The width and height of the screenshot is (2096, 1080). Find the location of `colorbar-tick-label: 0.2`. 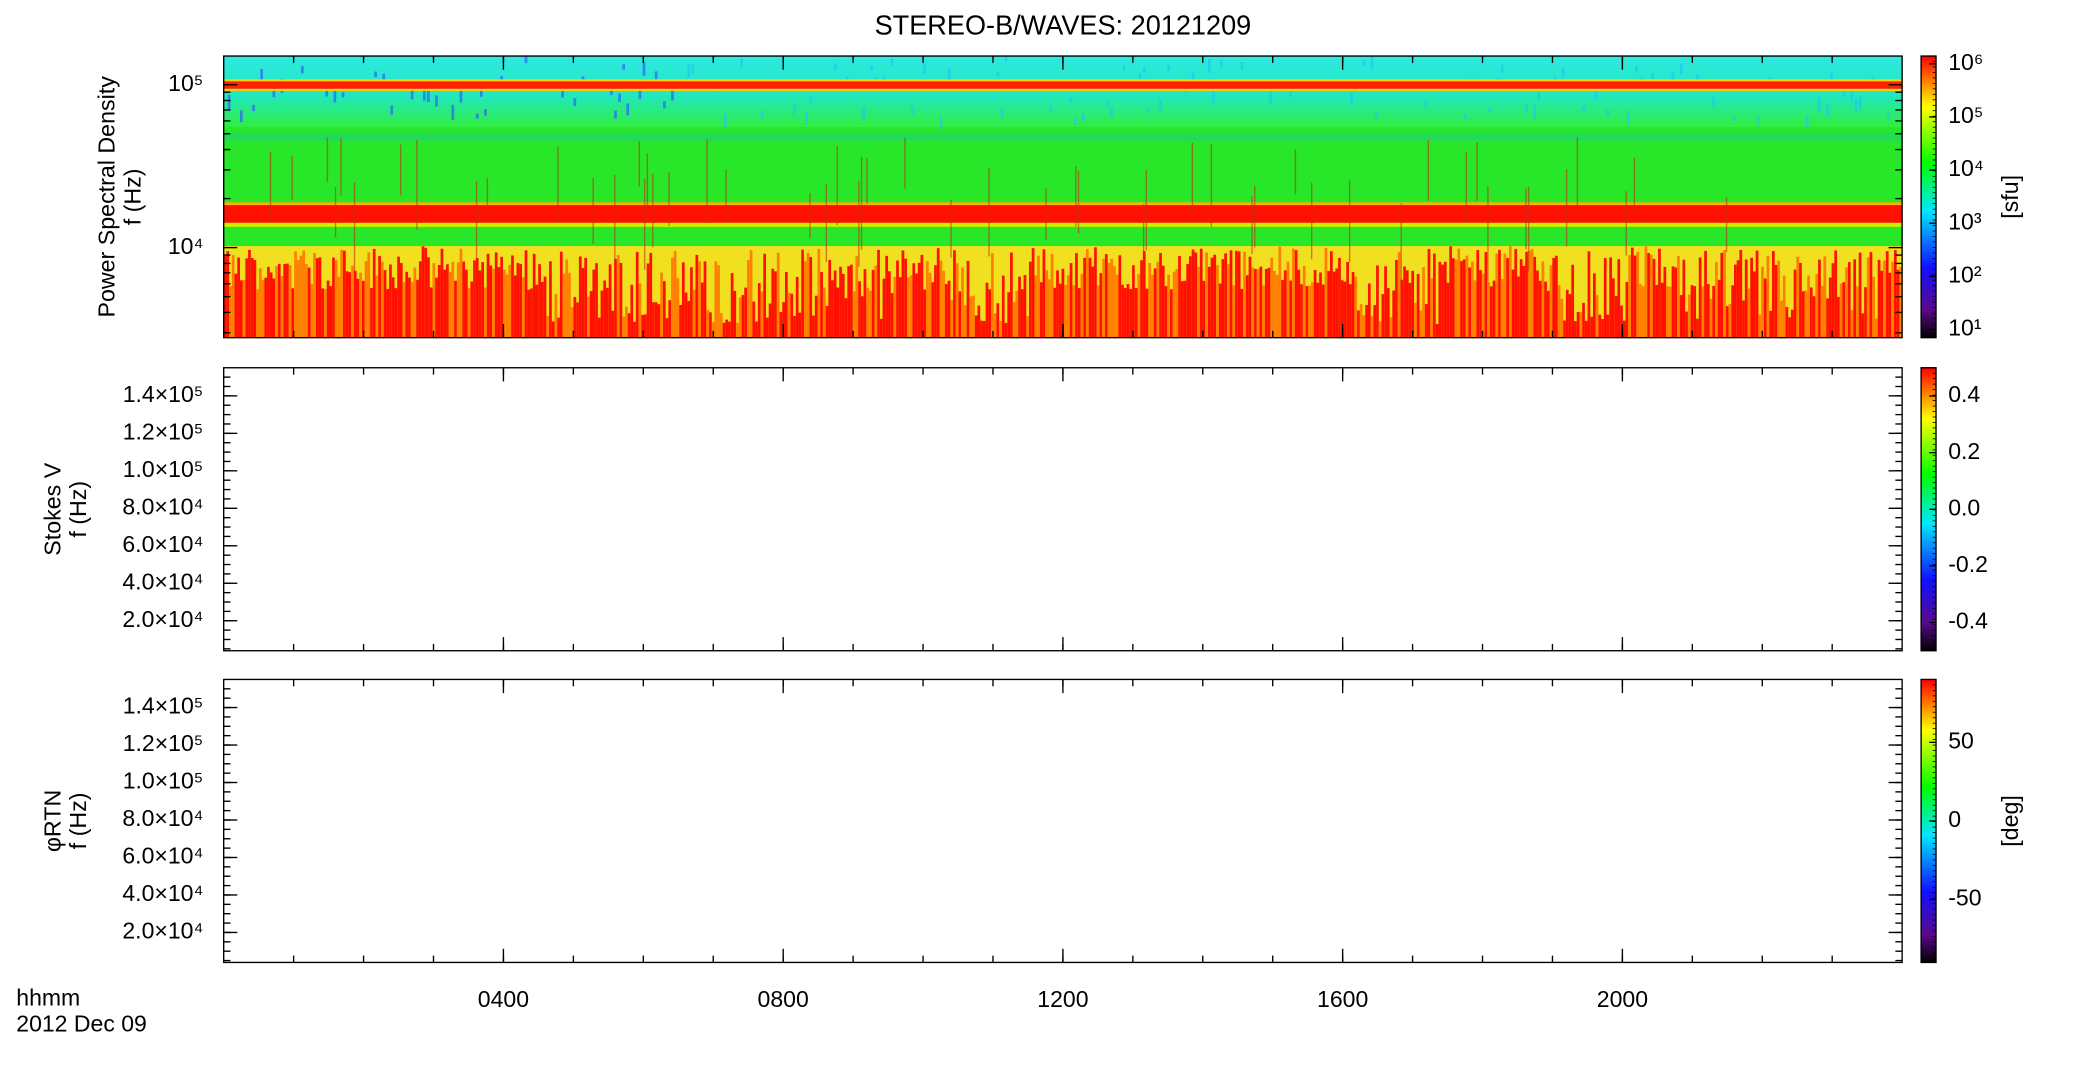

colorbar-tick-label: 0.2 is located at coordinates (1964, 451).